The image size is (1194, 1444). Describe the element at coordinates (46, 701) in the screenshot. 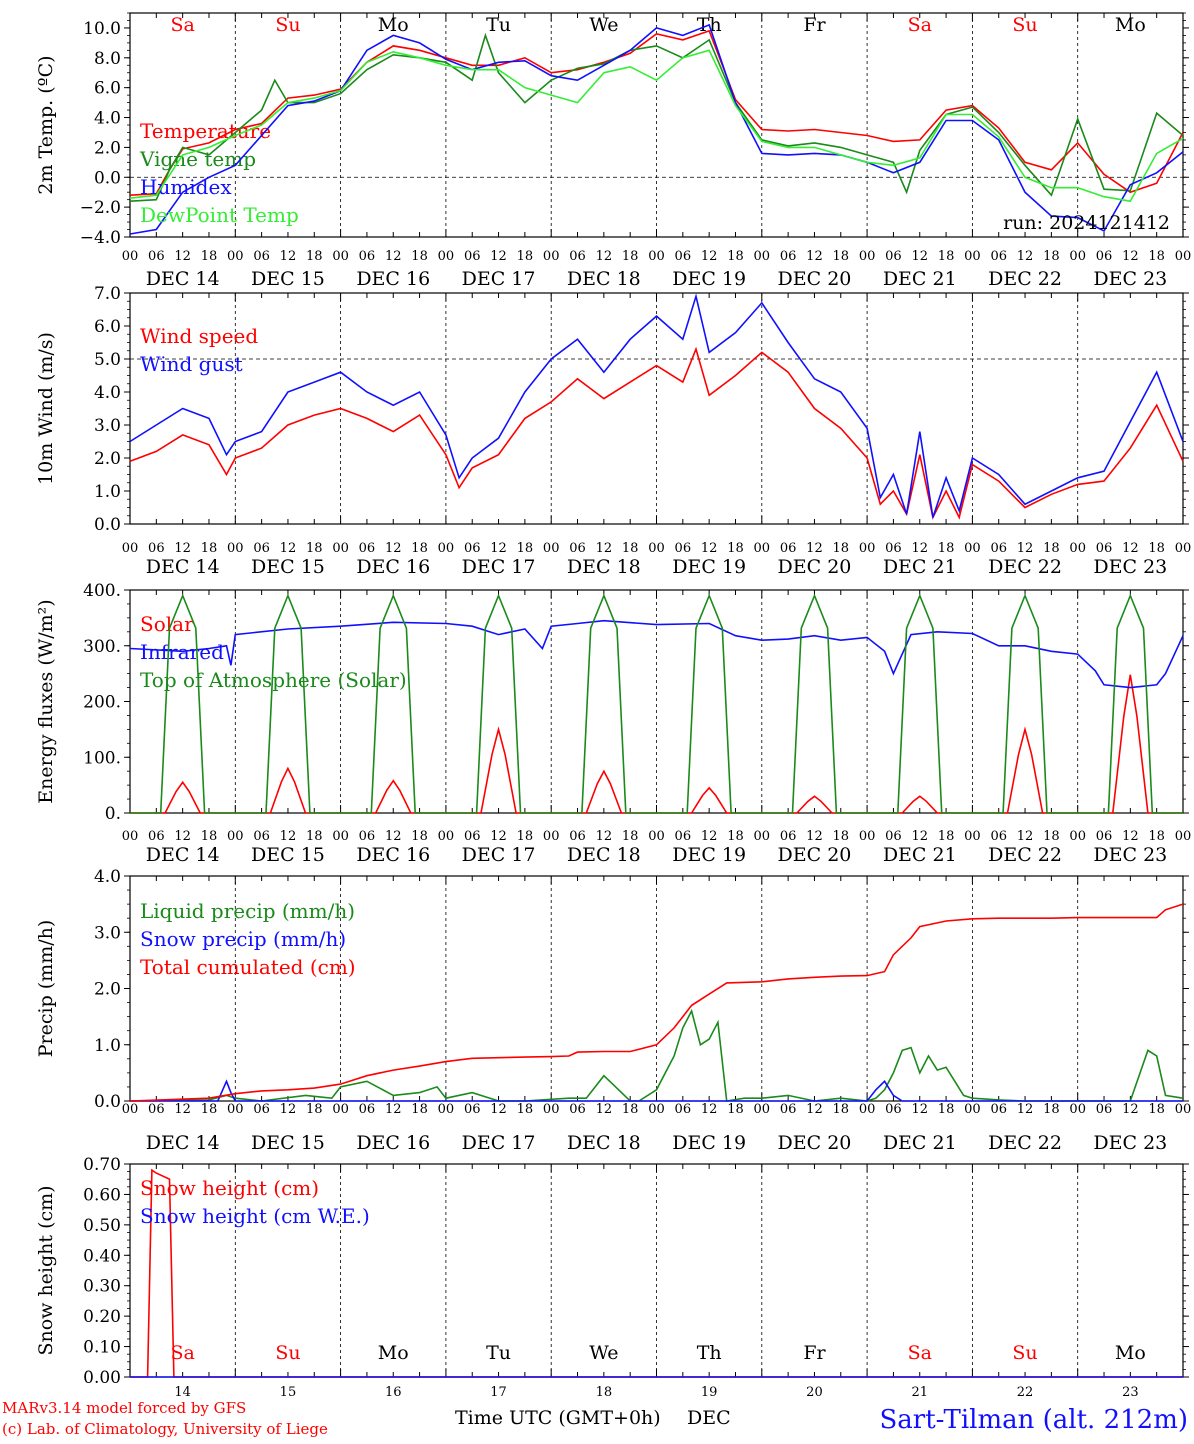

I see `y-axis-label: Energy fluxes (W/m²)` at that location.